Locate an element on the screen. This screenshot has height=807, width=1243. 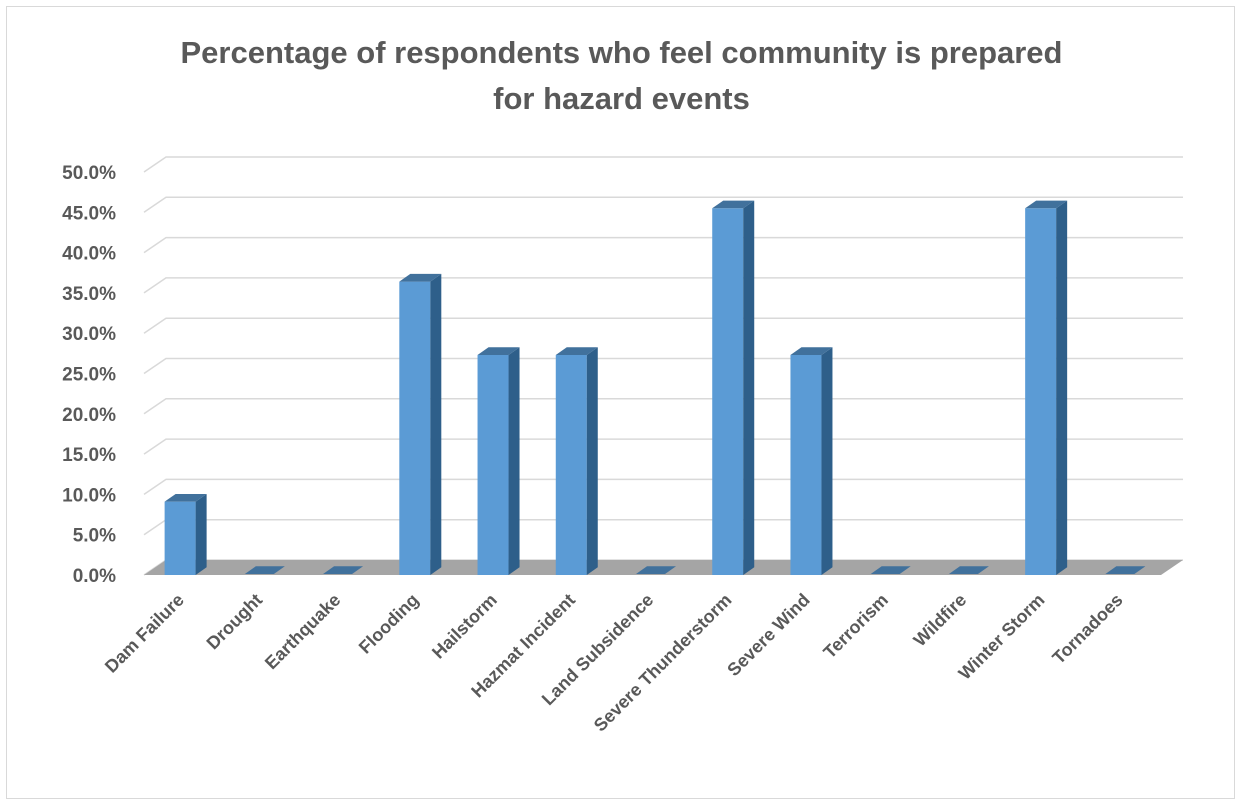
y-tick-label: 10.0% is located at coordinates (89, 495).